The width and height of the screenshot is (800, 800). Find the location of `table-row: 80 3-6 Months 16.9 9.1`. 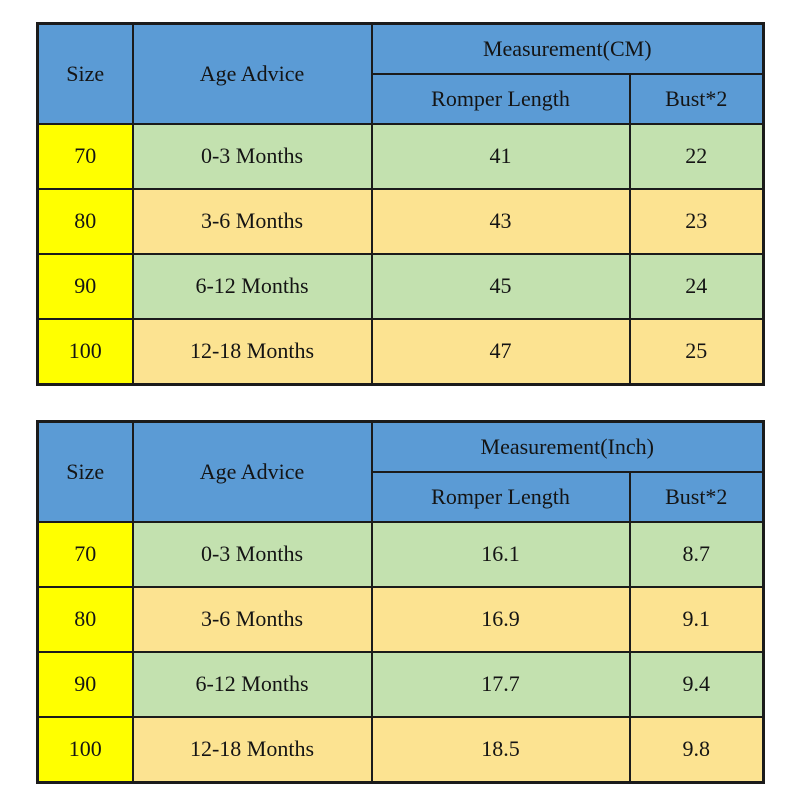

table-row: 80 3-6 Months 16.9 9.1 is located at coordinates (400, 619).